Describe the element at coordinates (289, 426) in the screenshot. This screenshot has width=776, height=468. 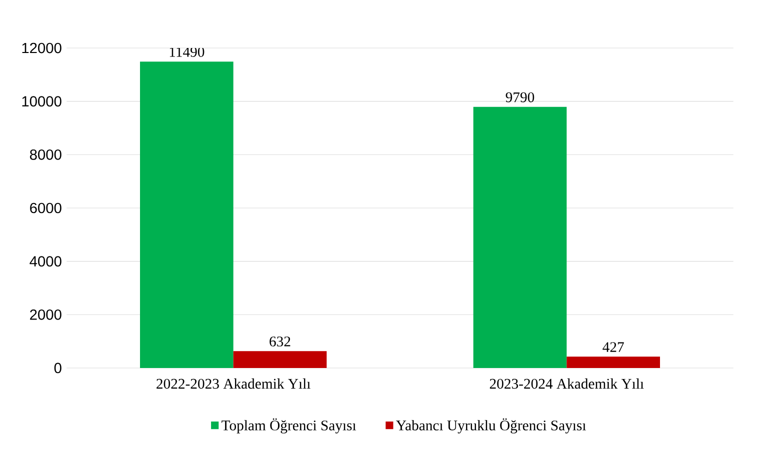
I see `legend-label: Toplam Öğrenci Sayısı` at that location.